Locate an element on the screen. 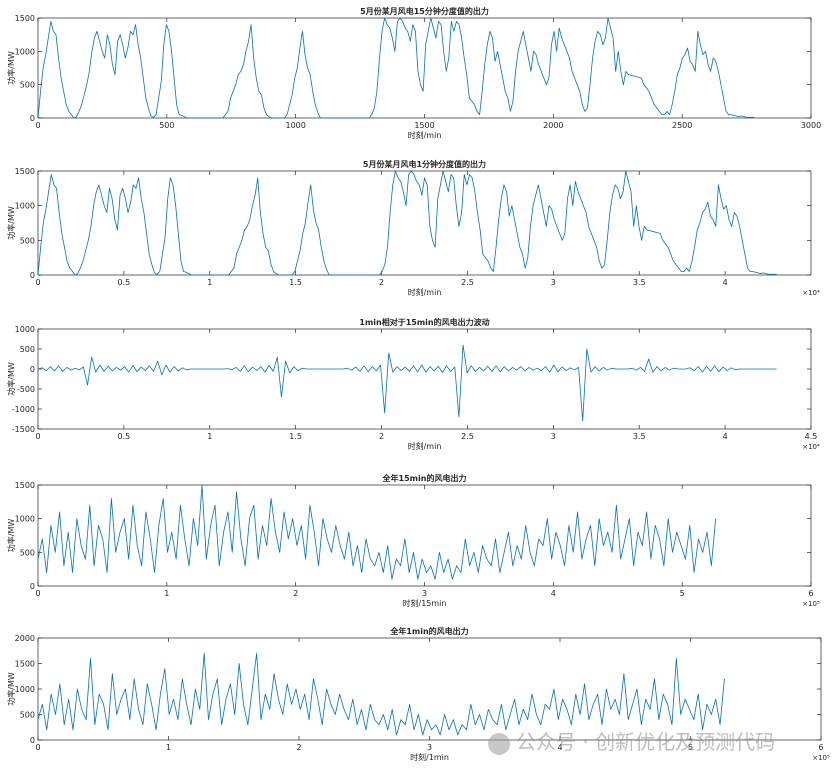 The height and width of the screenshot is (769, 834). x-tick-label: 2000 is located at coordinates (553, 125).